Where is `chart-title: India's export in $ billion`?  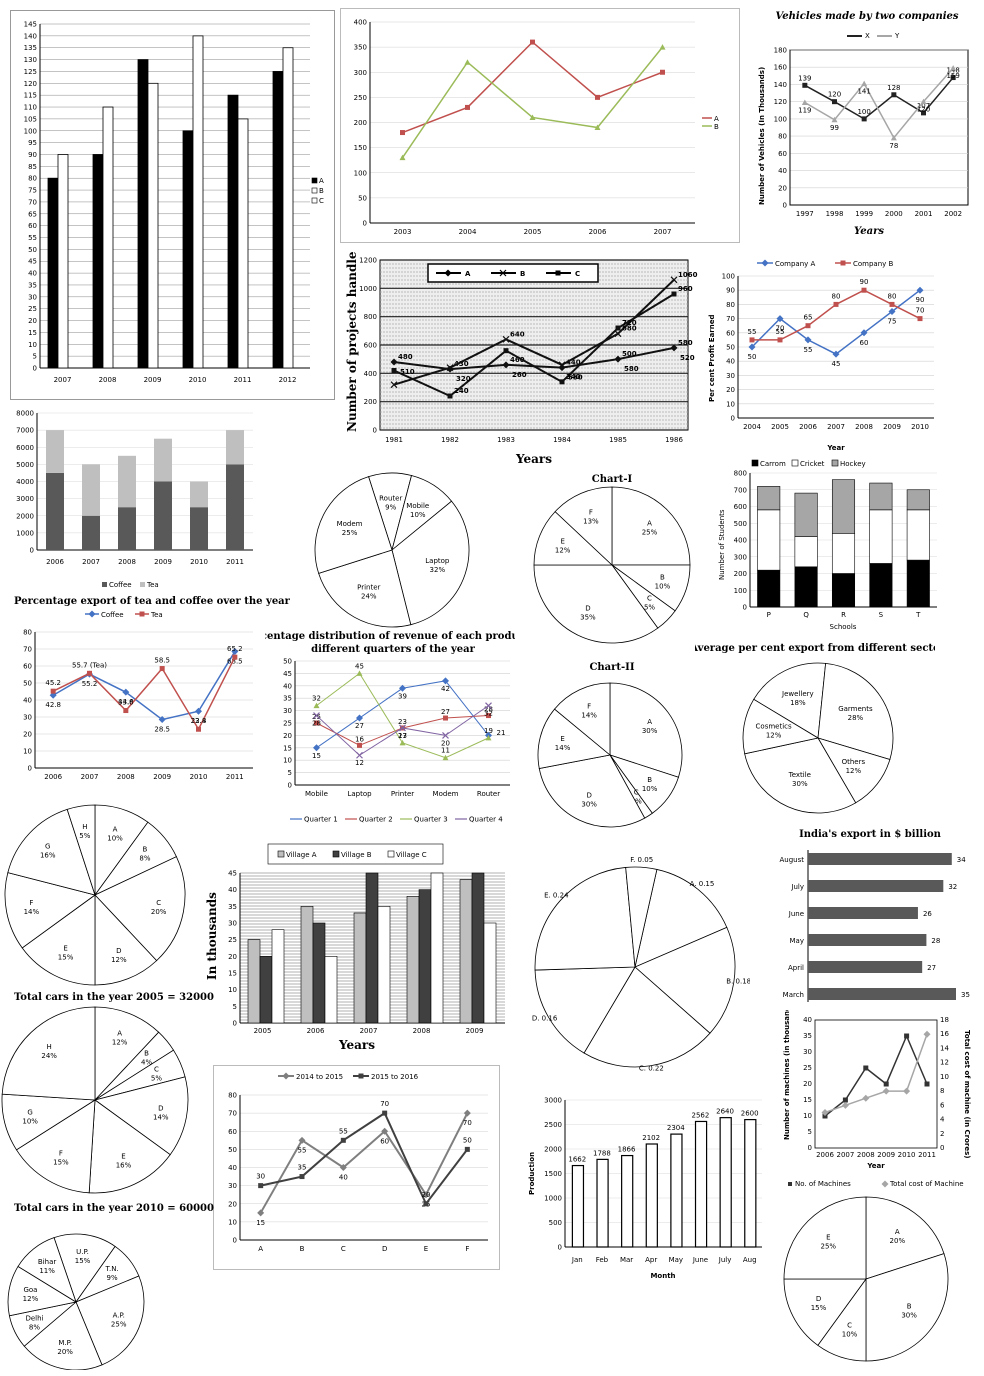
chart-title: India's export in $ billion is located at coordinates (870, 834).